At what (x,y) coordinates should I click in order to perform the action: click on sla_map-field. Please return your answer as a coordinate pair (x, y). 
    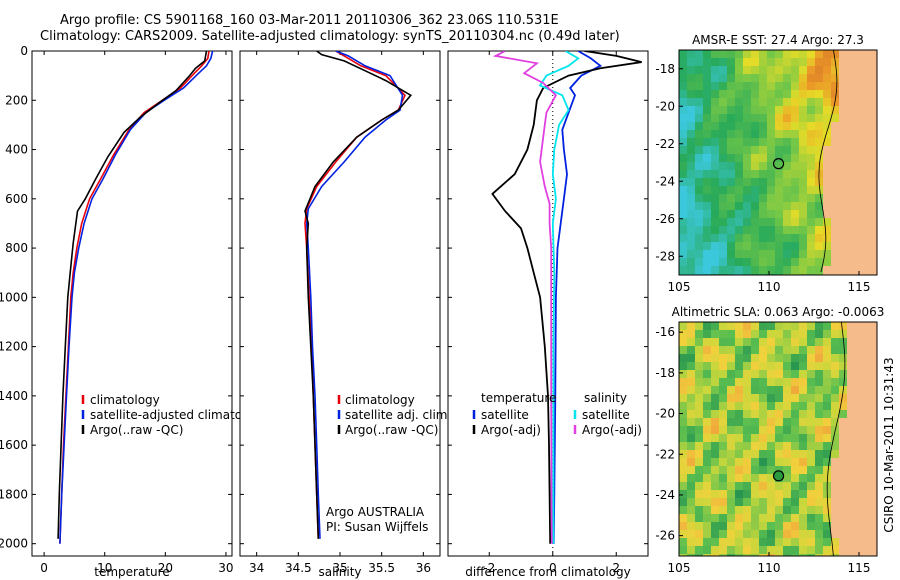
    Looking at the image, I should click on (778, 439).